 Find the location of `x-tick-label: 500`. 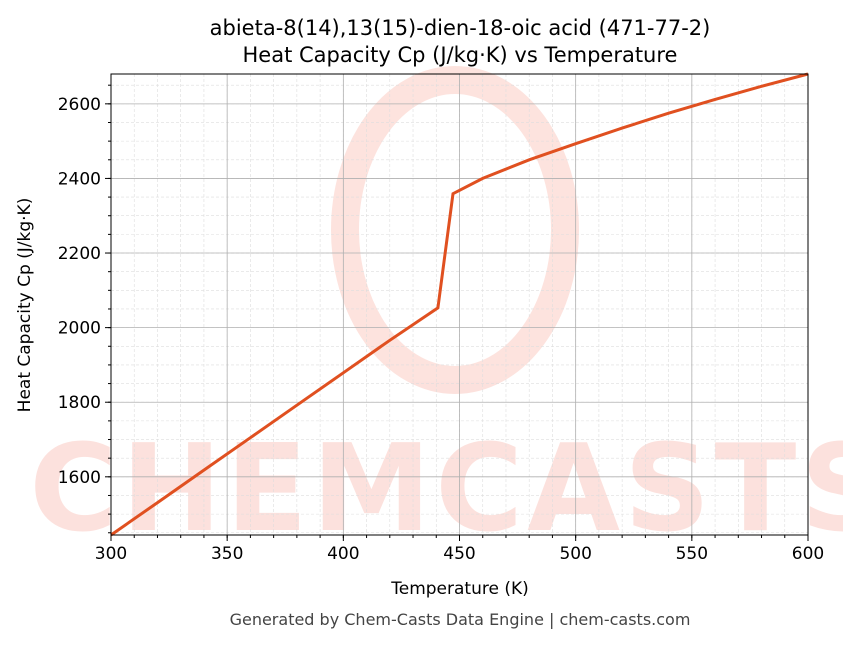

x-tick-label: 500 is located at coordinates (575, 554).